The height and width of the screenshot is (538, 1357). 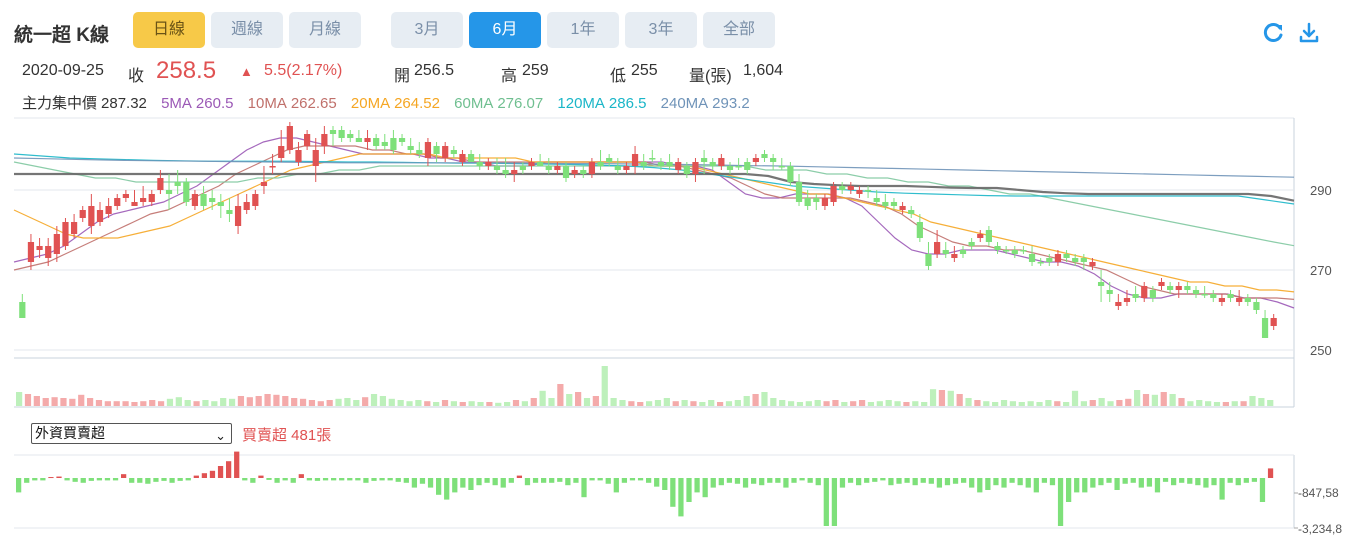 I want to click on tab-monthly: 月線, so click(x=325, y=30).